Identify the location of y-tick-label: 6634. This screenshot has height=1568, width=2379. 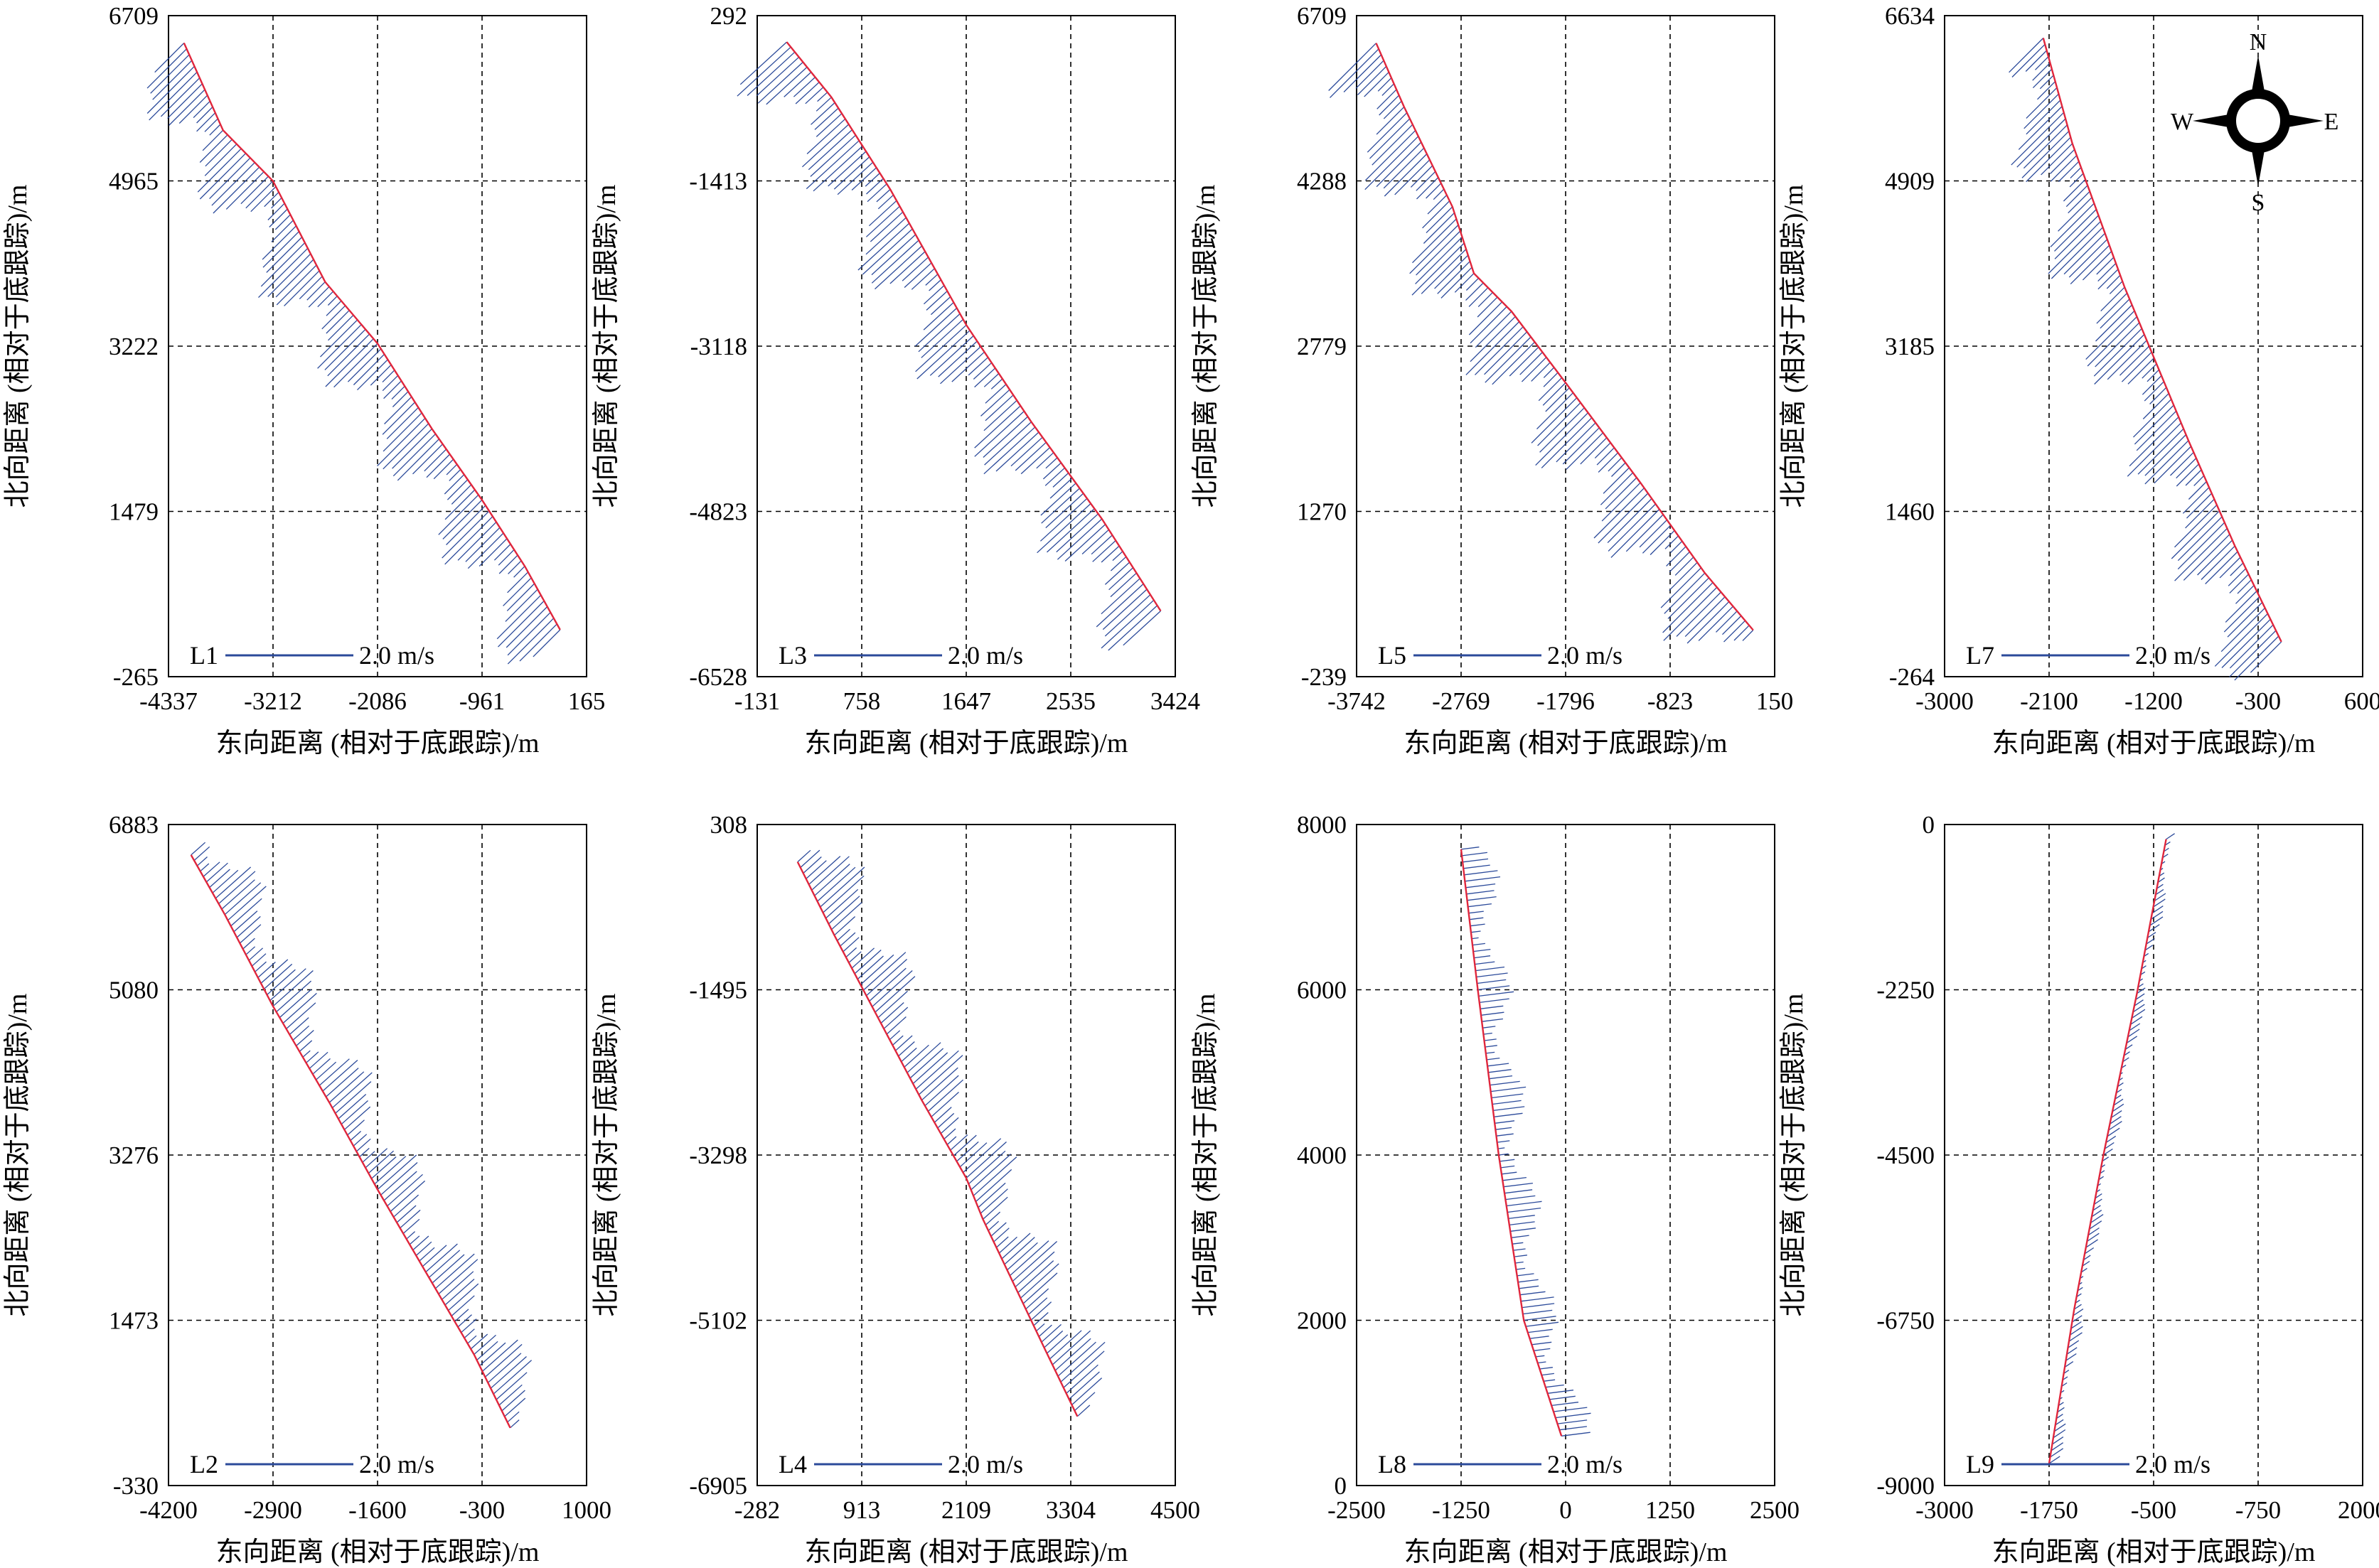
(1910, 16).